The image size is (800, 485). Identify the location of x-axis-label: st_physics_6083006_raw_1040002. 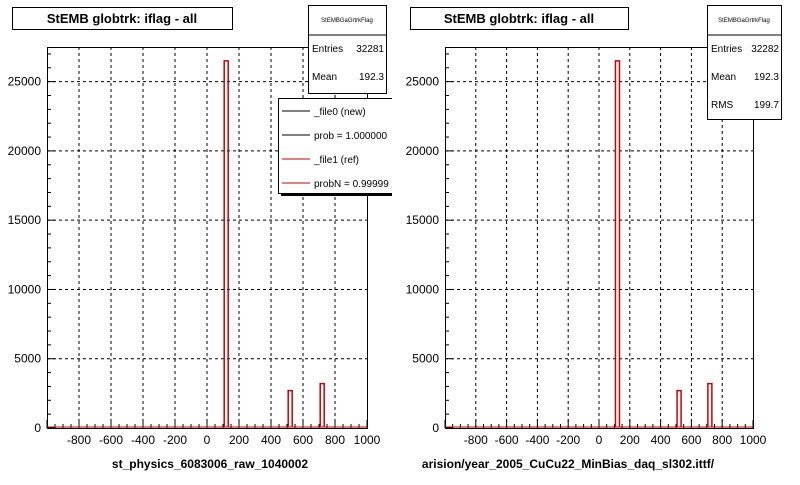
(210, 464).